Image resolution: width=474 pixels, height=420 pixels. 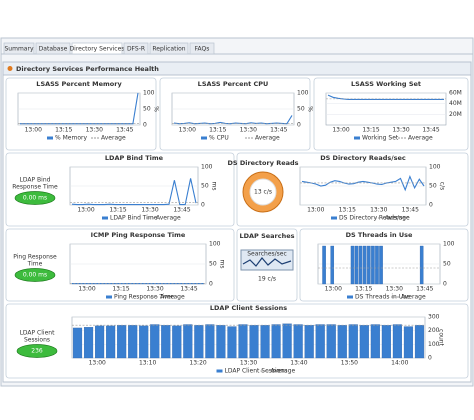 What do you see at coordinates (134, 158) in the screenshot?
I see `chart-title: LDAP Bind Time` at bounding box center [134, 158].